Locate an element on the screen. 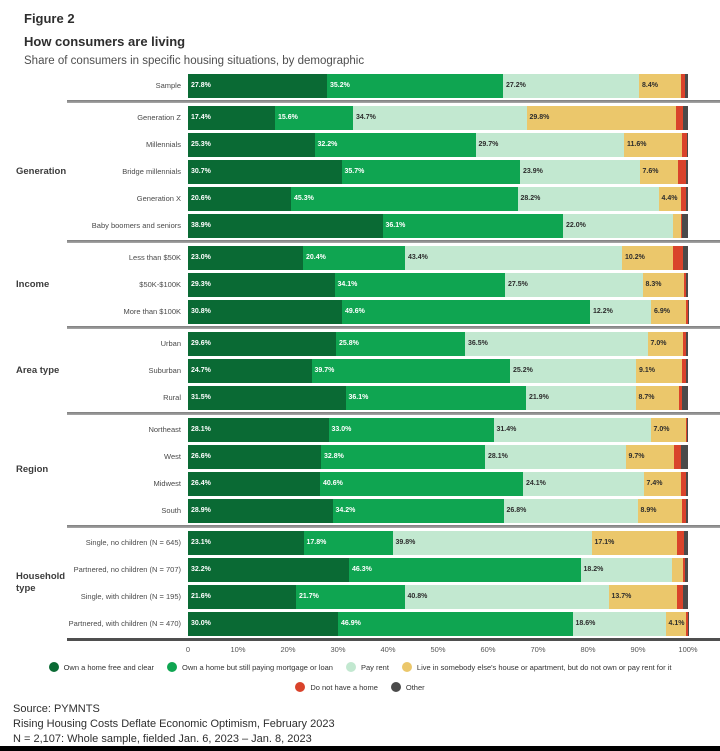  group-label-area-type: Area type is located at coordinates (38, 370).